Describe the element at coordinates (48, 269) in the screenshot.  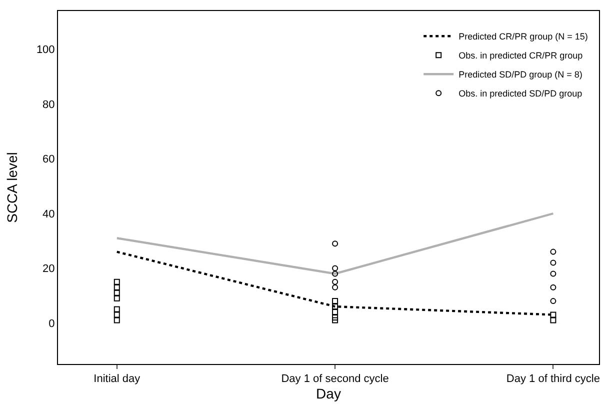
I see `y-tick-label: 20` at that location.